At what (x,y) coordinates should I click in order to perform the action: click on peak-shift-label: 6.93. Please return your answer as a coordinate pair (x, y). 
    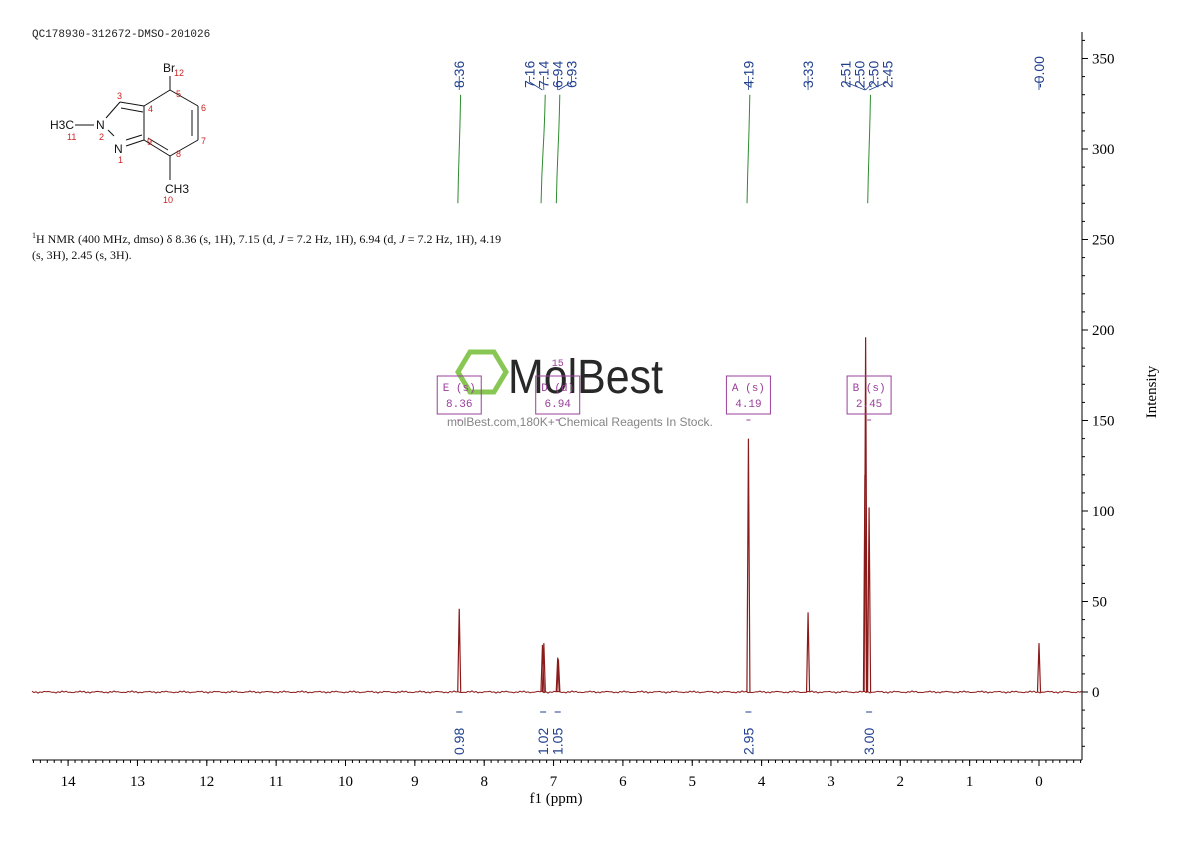
    Looking at the image, I should click on (572, 74).